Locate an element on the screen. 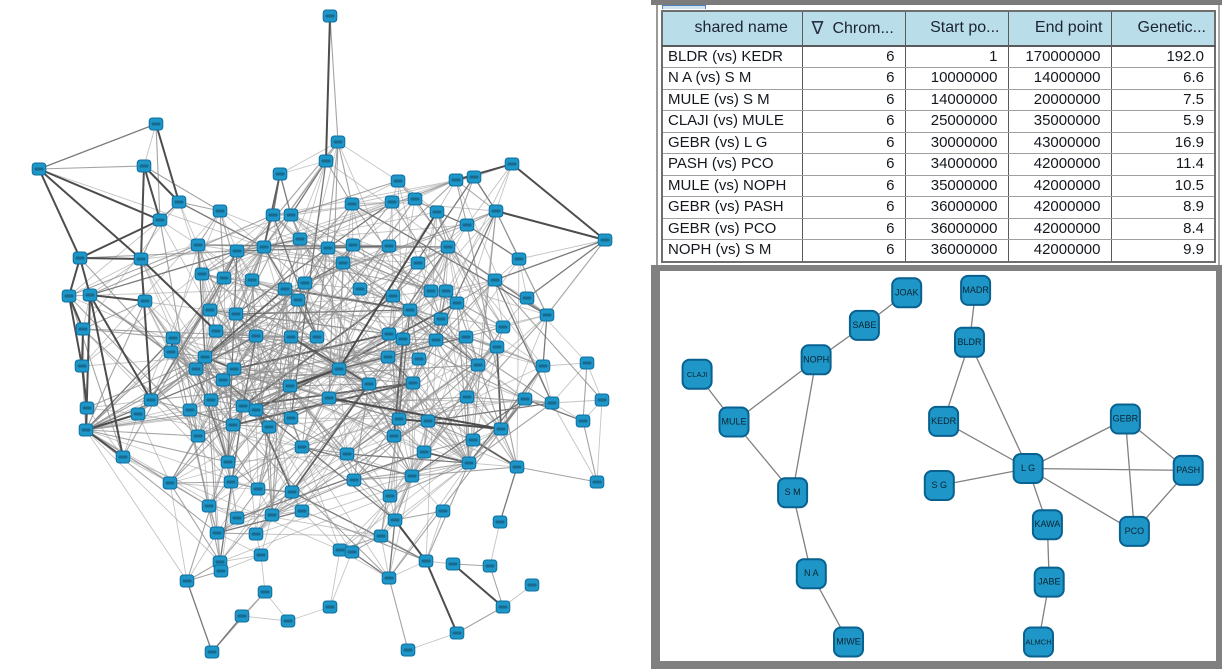 The height and width of the screenshot is (669, 1222). svg-text: CLAJI is located at coordinates (697, 374).